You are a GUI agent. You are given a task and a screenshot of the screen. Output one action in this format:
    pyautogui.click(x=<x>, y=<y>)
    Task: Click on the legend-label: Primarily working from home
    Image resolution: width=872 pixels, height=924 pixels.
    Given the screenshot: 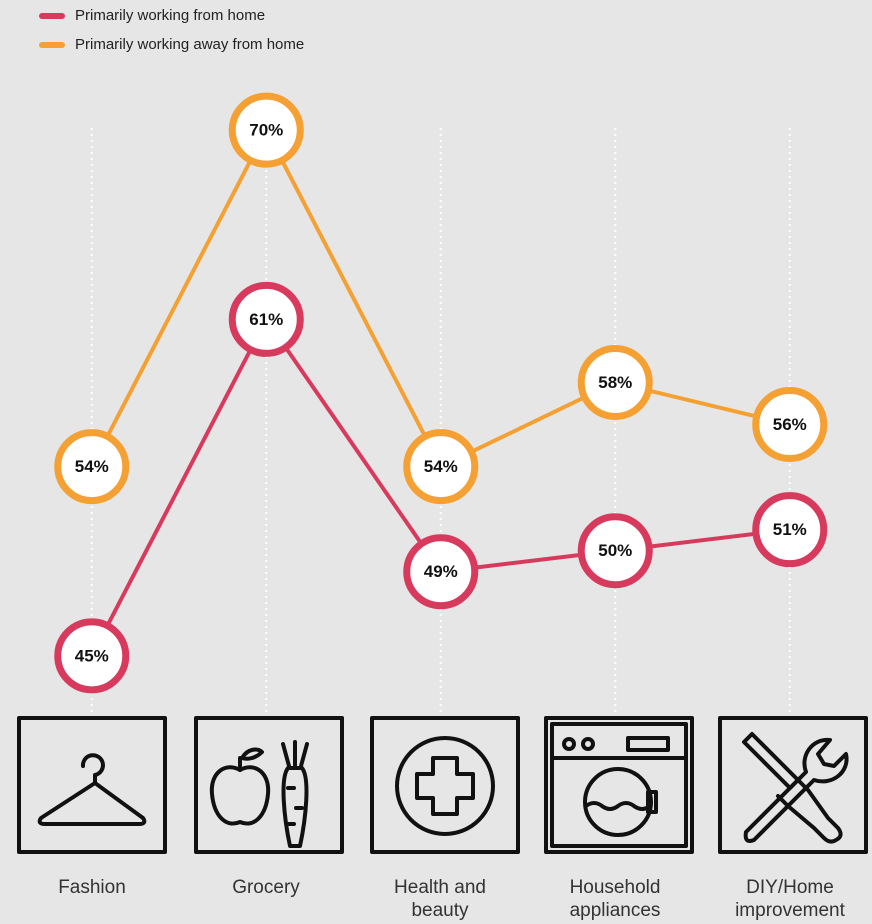 What is the action you would take?
    pyautogui.click(x=170, y=15)
    